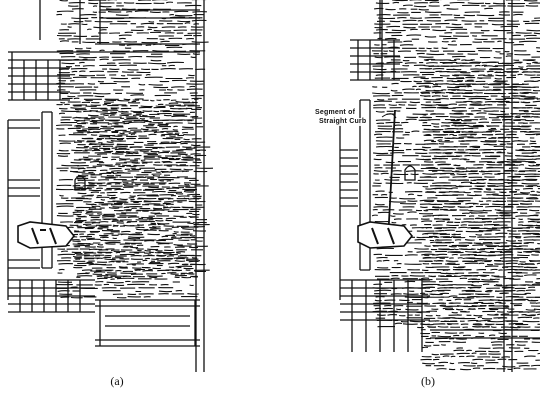 The width and height of the screenshot is (540, 400). What do you see at coordinates (385, 235) in the screenshot?
I see `car-b` at bounding box center [385, 235].